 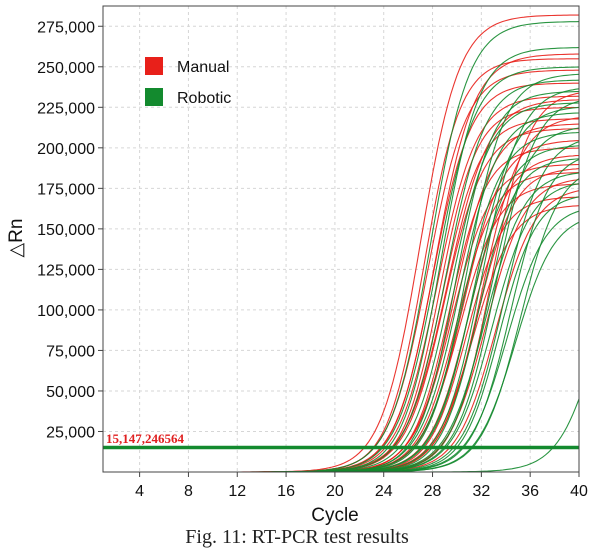 What do you see at coordinates (66, 149) in the screenshot?
I see `y-tick-label: 200,000` at bounding box center [66, 149].